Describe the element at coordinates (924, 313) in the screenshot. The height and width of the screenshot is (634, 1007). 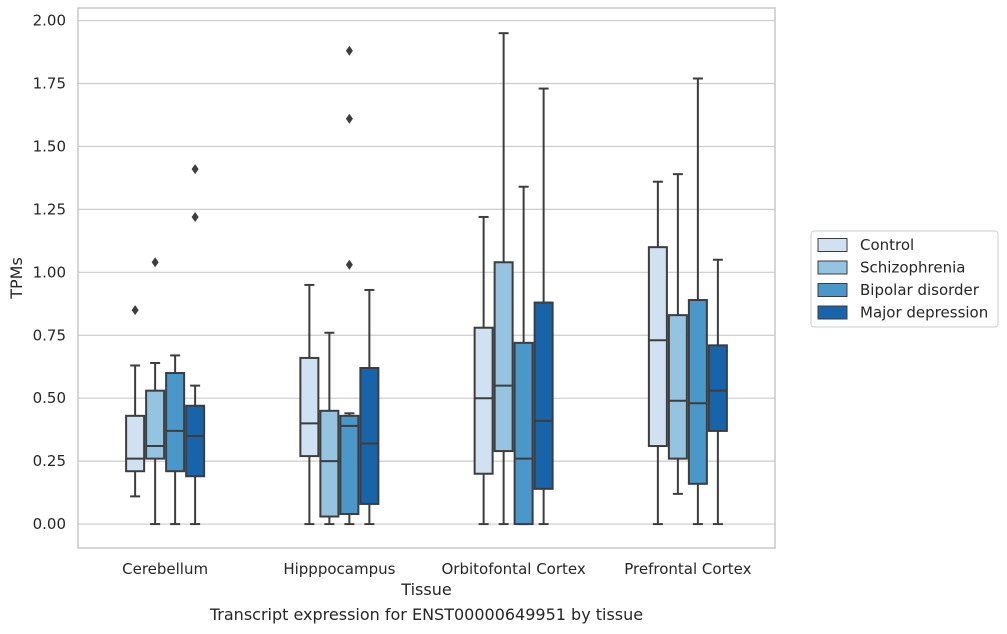
I see `legend-label: Major depression` at that location.